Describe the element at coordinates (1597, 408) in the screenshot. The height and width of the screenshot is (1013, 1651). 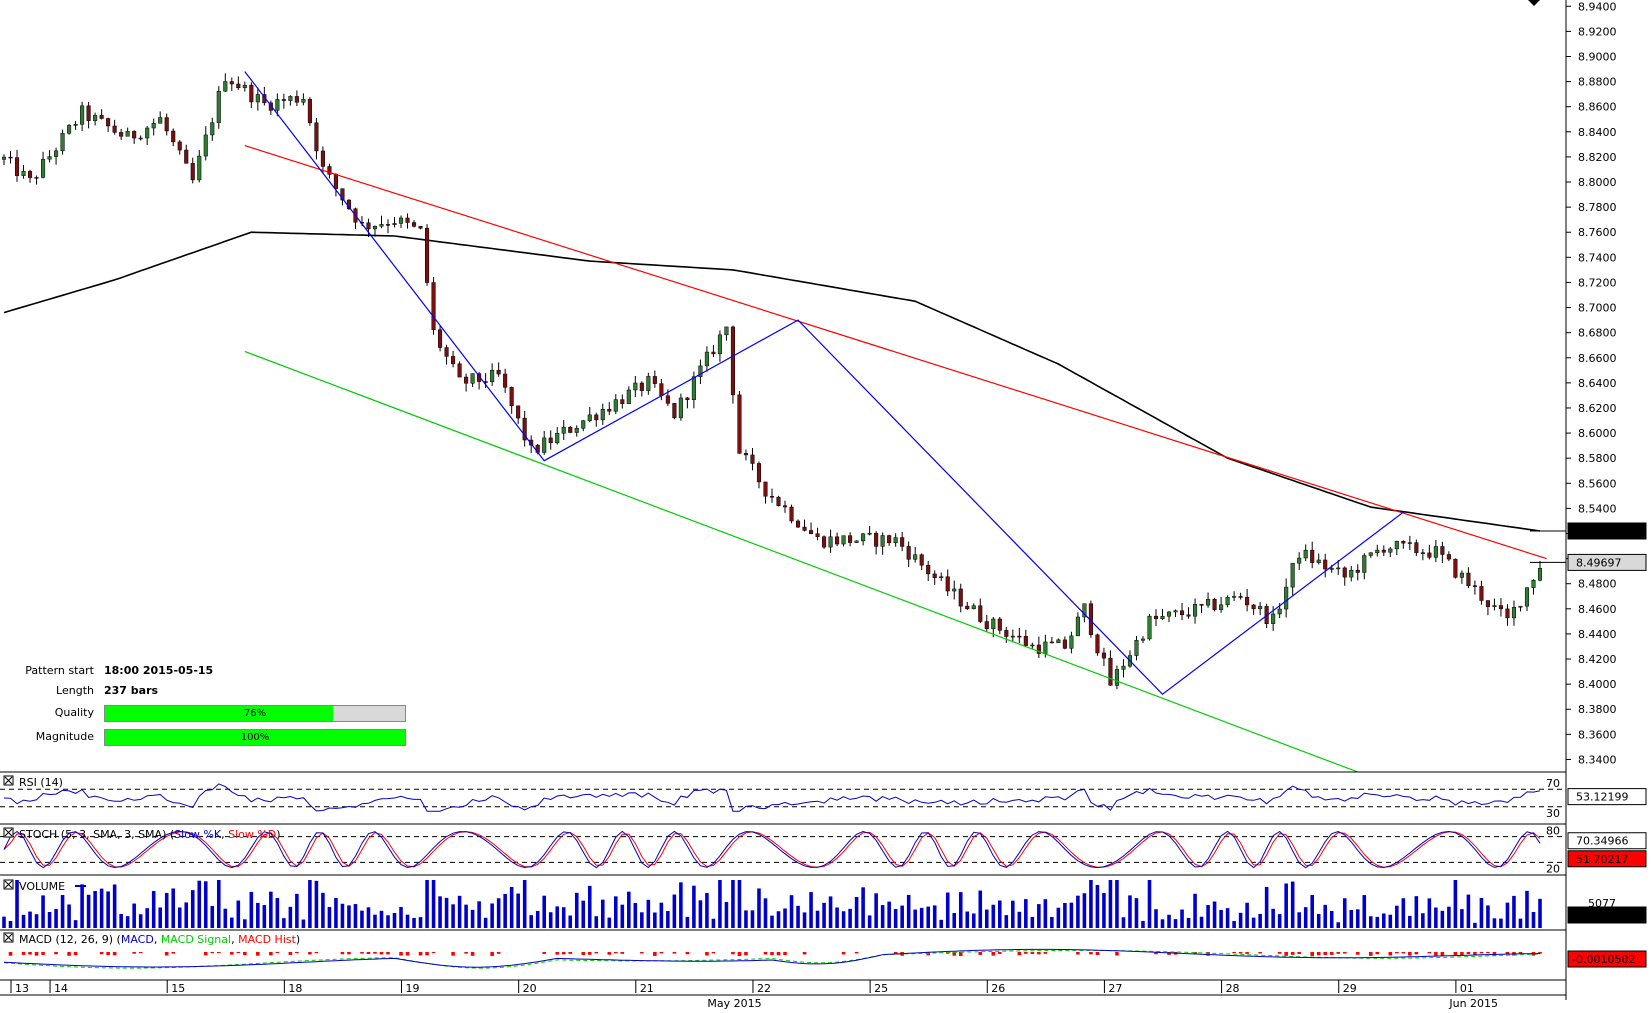
I see `price-tick-label: 8.6200` at that location.